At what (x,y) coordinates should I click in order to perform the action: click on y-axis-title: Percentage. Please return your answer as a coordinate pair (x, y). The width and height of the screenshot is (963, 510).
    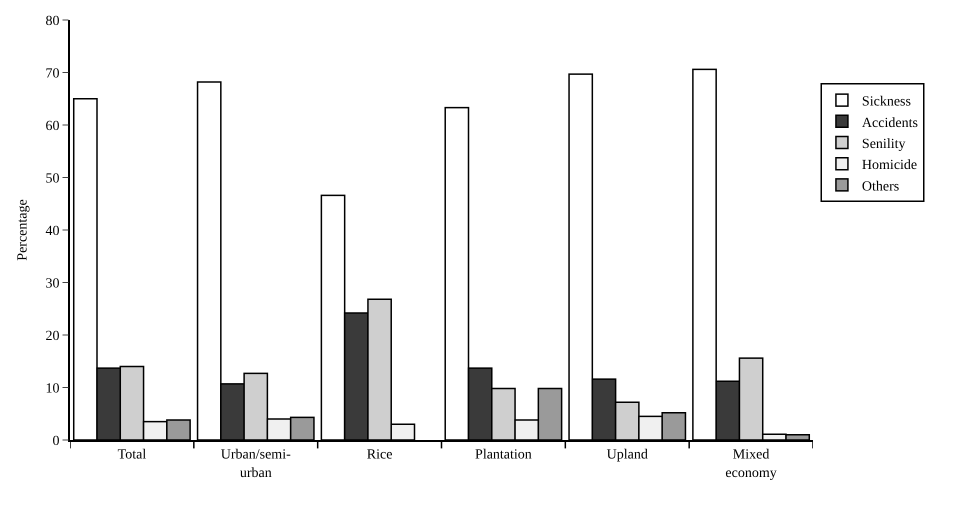
    Looking at the image, I should click on (23, 230).